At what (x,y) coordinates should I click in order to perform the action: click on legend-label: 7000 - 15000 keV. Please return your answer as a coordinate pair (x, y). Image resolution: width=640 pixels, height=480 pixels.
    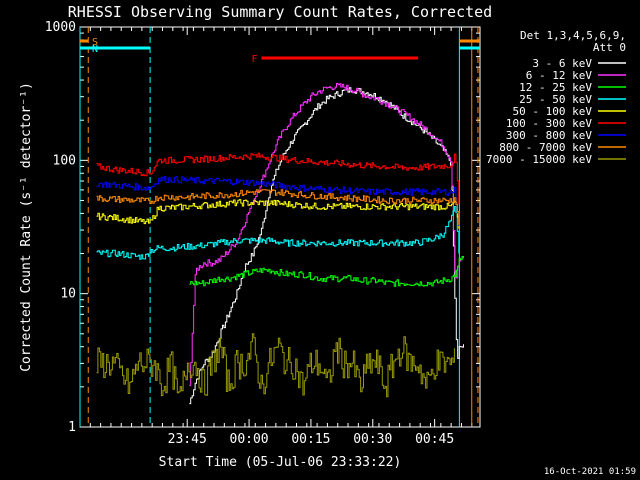
    Looking at the image, I should click on (539, 159).